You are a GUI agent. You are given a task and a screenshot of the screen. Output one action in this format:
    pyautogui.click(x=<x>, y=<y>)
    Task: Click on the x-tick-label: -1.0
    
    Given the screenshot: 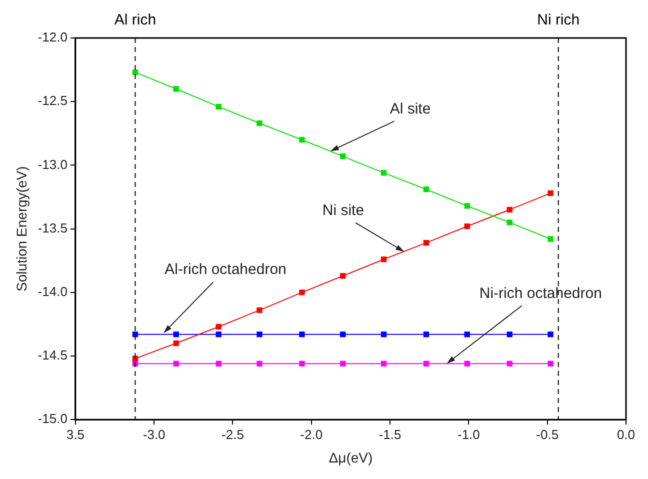 What is the action you would take?
    pyautogui.click(x=468, y=434)
    